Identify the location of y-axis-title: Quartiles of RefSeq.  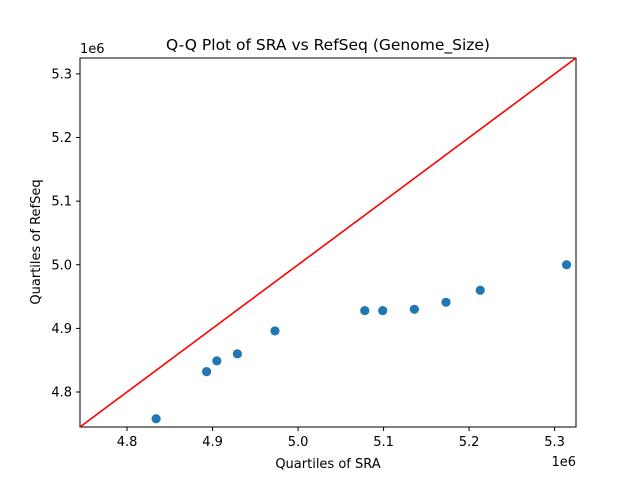
(36, 241).